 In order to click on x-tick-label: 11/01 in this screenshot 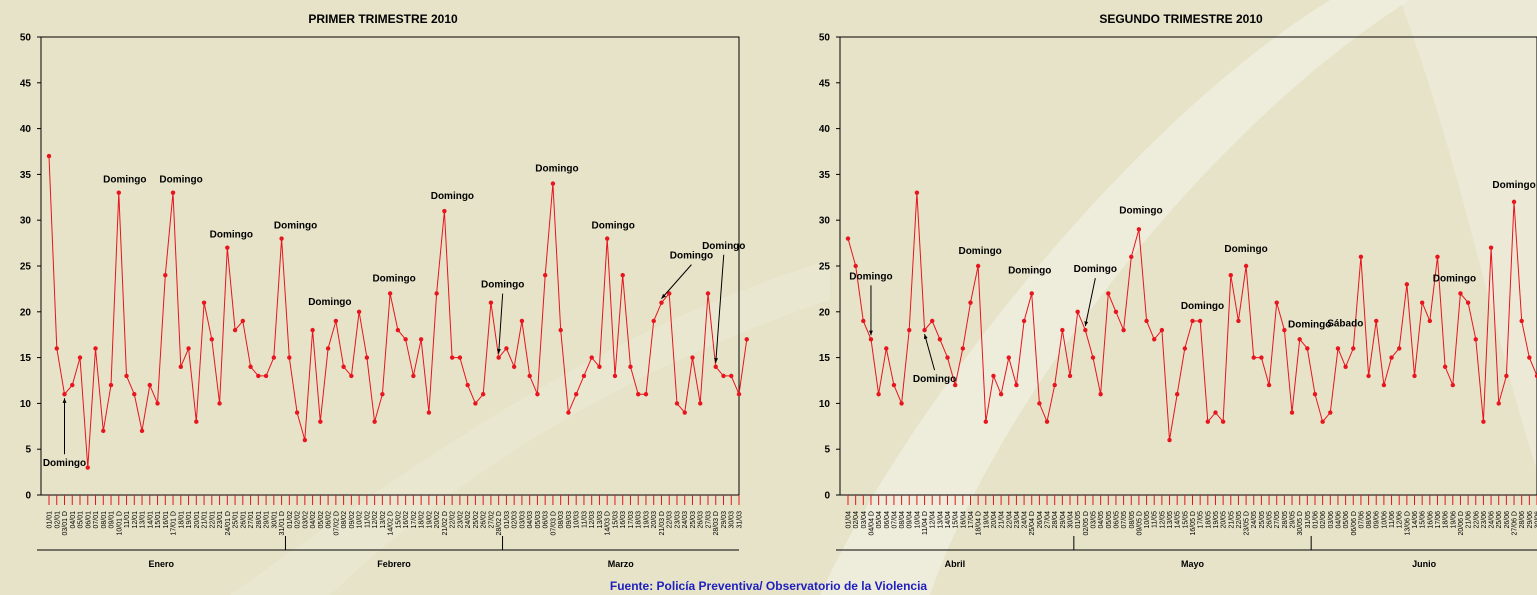, I will do `click(127, 519)`.